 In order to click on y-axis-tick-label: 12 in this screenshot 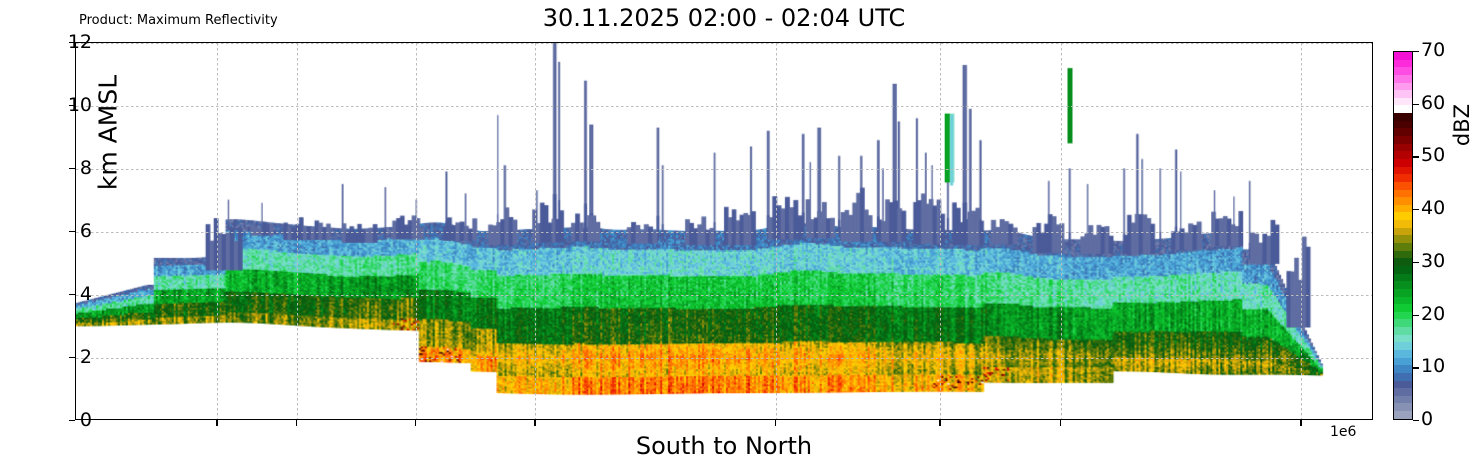, I will do `click(79, 42)`.